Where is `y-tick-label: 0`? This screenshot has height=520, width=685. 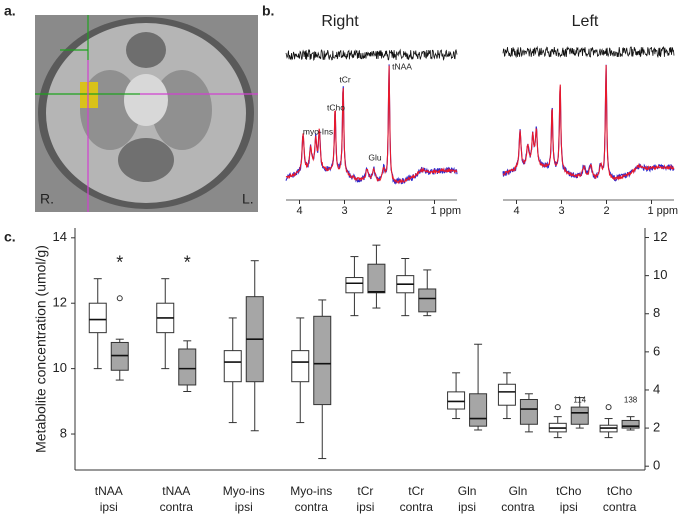 y-tick-label: 0 is located at coordinates (656, 465).